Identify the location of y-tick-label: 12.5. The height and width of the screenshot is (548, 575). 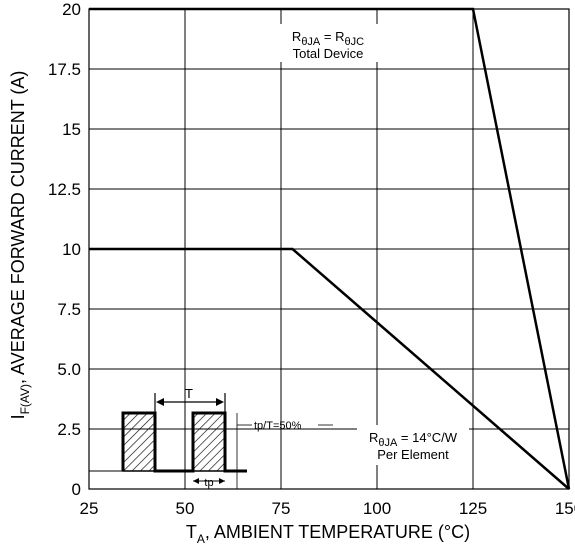
(64, 189).